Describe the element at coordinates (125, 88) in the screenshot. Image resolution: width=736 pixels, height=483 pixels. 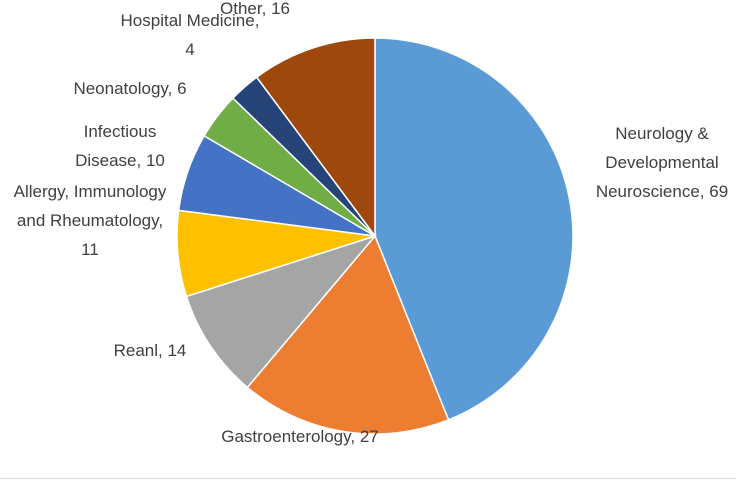
I see `label-category: Neonatology` at that location.